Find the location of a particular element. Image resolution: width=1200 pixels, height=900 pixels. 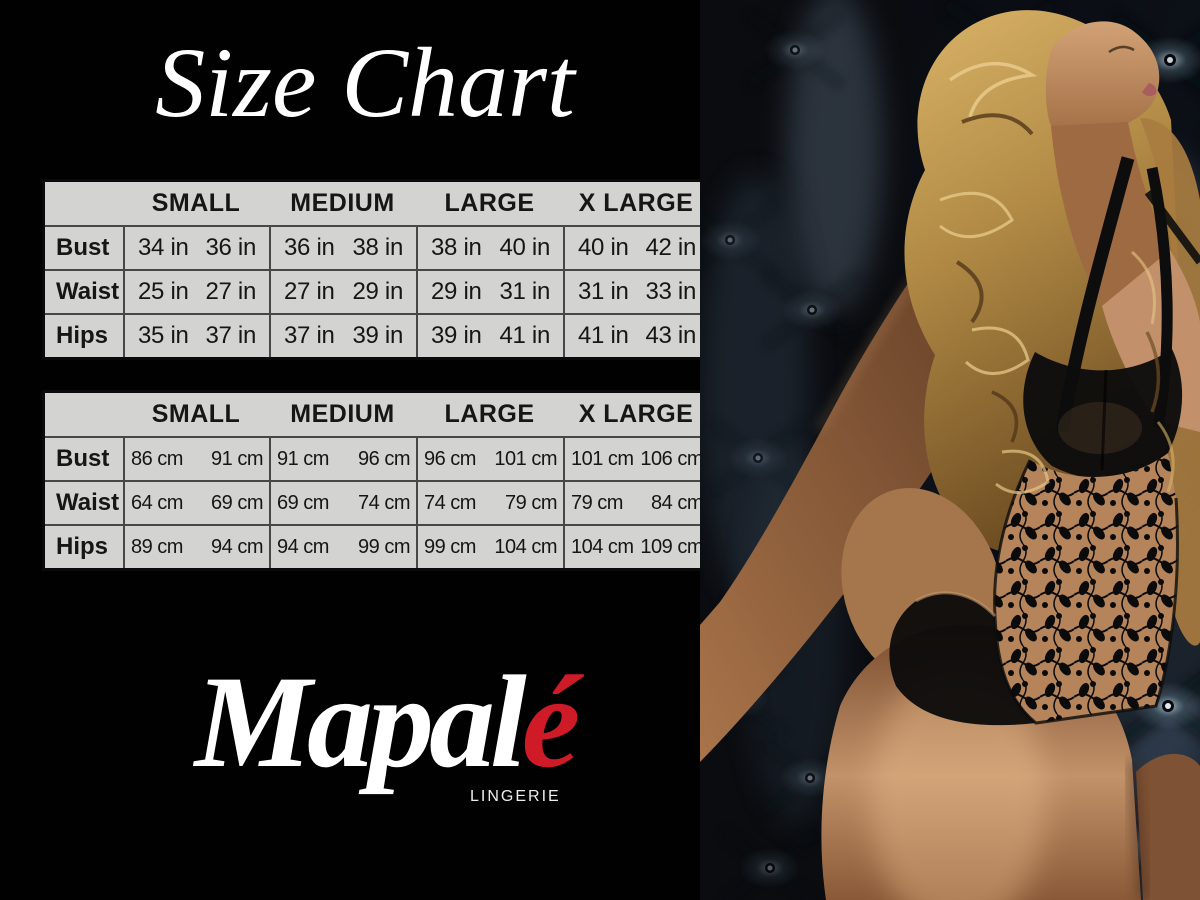

cell-waist-medium: 27 in 29 in is located at coordinates (342, 291).